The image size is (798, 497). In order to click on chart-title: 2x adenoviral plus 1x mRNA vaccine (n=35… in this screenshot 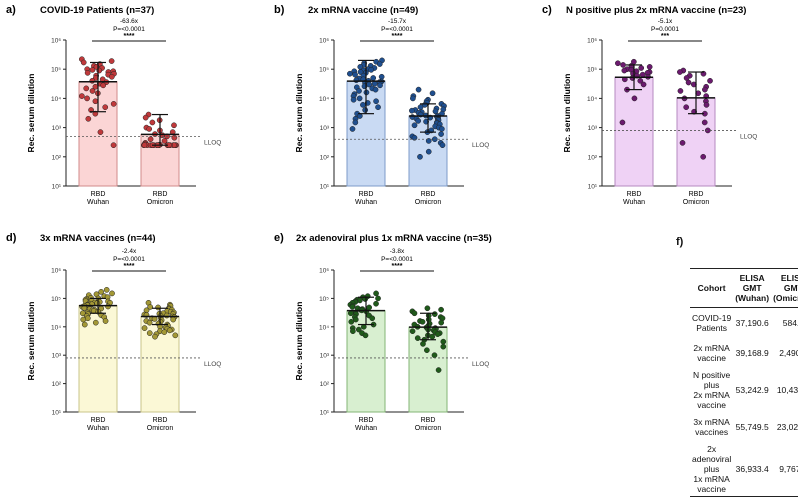, I will do `click(394, 238)`.